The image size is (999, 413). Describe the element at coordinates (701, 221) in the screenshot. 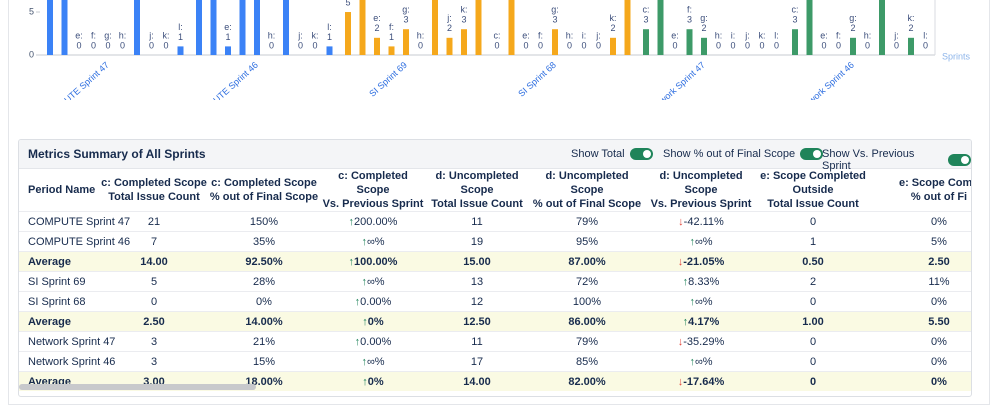

I see `table-cell: ↓-42.11%` at that location.